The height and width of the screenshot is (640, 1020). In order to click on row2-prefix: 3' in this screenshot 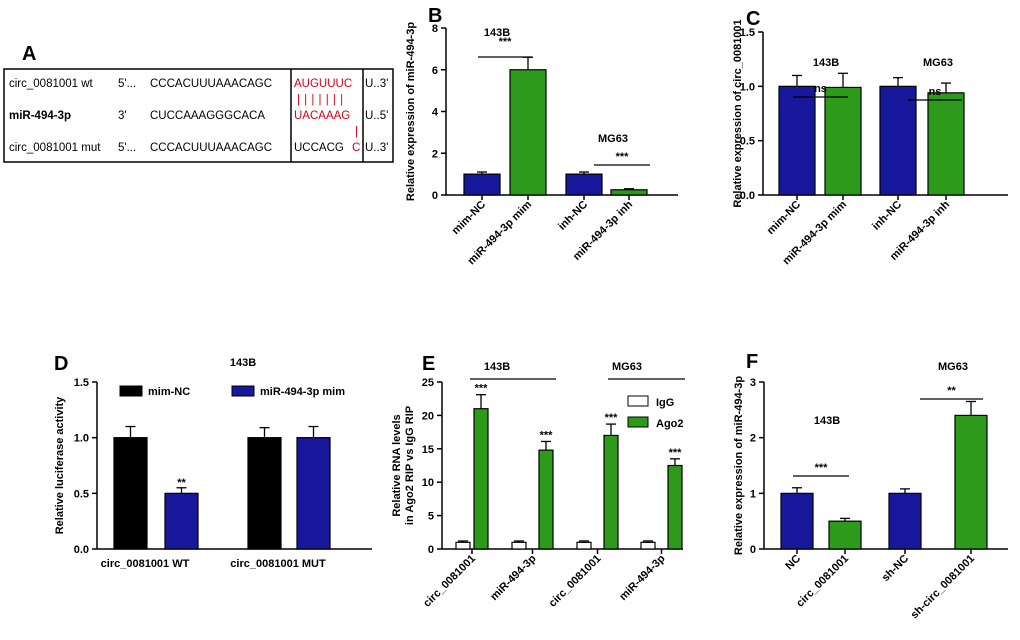, I will do `click(122, 116)`.